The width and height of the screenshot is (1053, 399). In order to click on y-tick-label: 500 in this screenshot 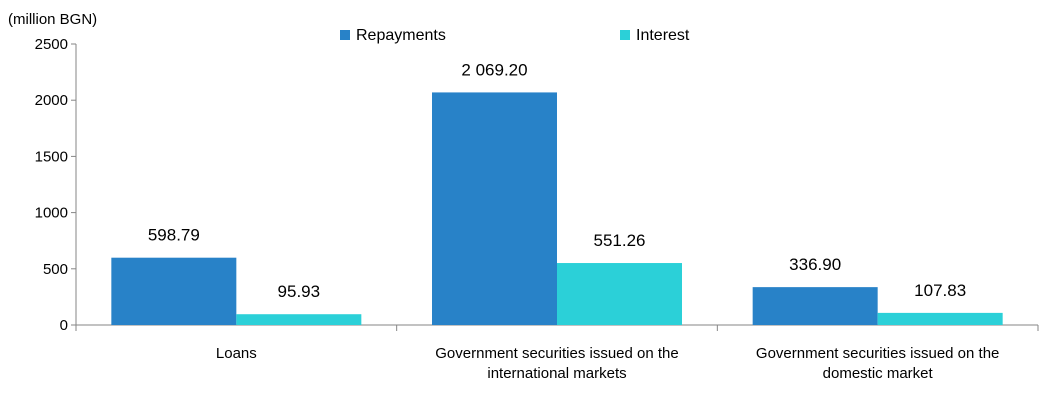, I will do `click(55, 269)`.